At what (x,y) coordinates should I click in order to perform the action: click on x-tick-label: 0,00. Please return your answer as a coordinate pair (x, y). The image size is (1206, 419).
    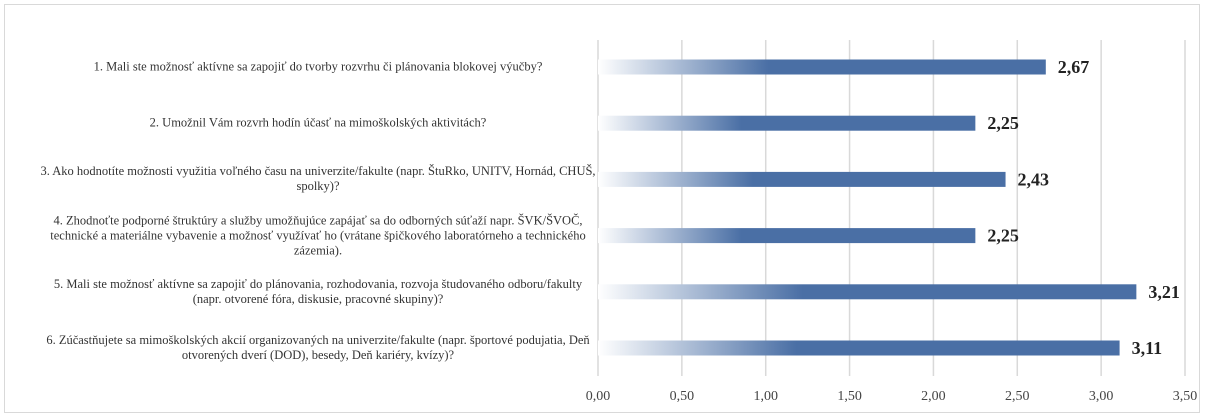
    Looking at the image, I should click on (598, 396).